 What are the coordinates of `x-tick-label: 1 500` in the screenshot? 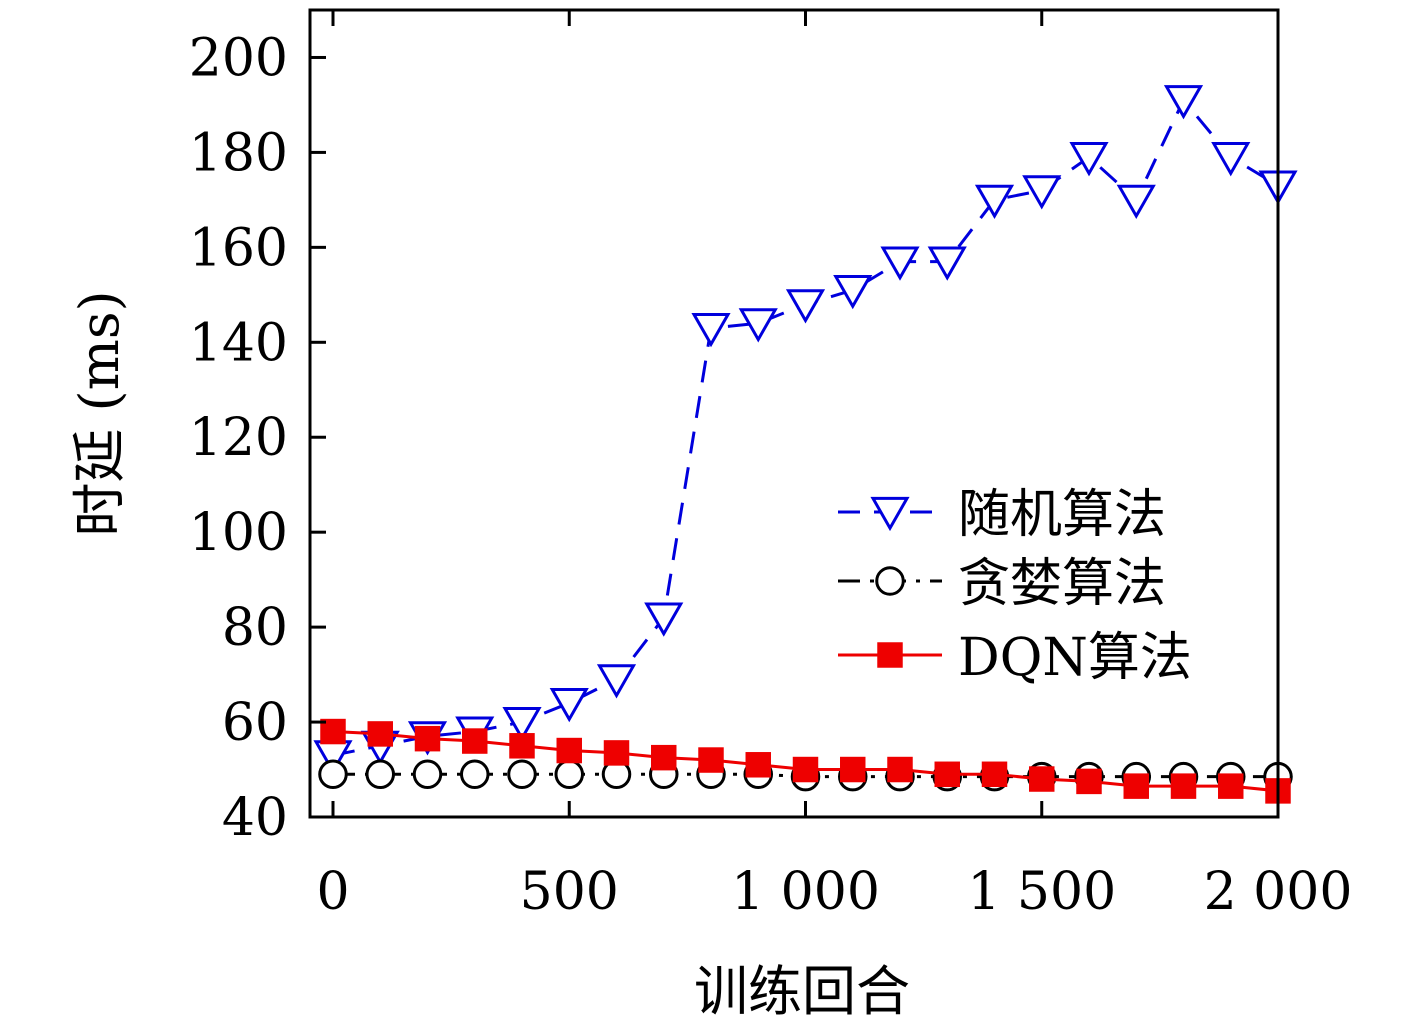 It's located at (1041, 892).